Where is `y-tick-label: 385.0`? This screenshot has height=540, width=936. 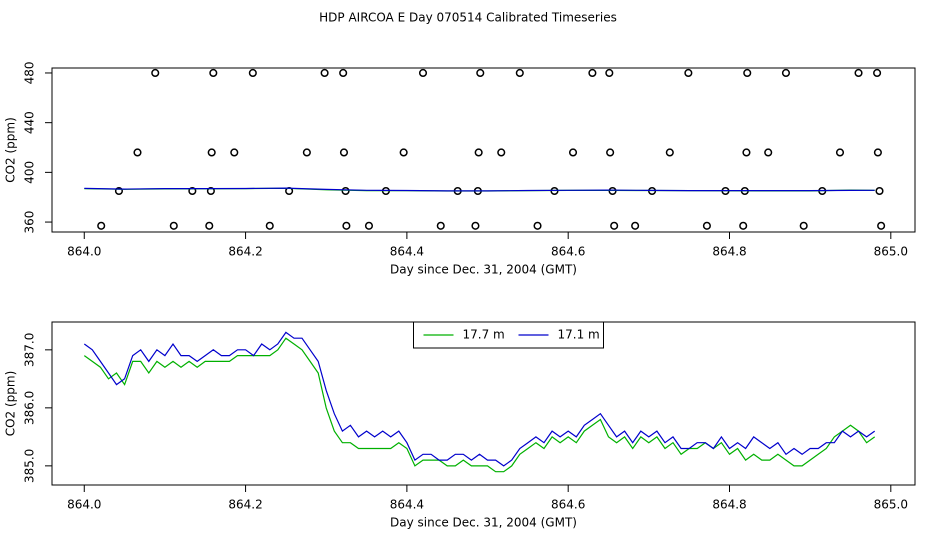
y-tick-label: 385.0 is located at coordinates (30, 466).